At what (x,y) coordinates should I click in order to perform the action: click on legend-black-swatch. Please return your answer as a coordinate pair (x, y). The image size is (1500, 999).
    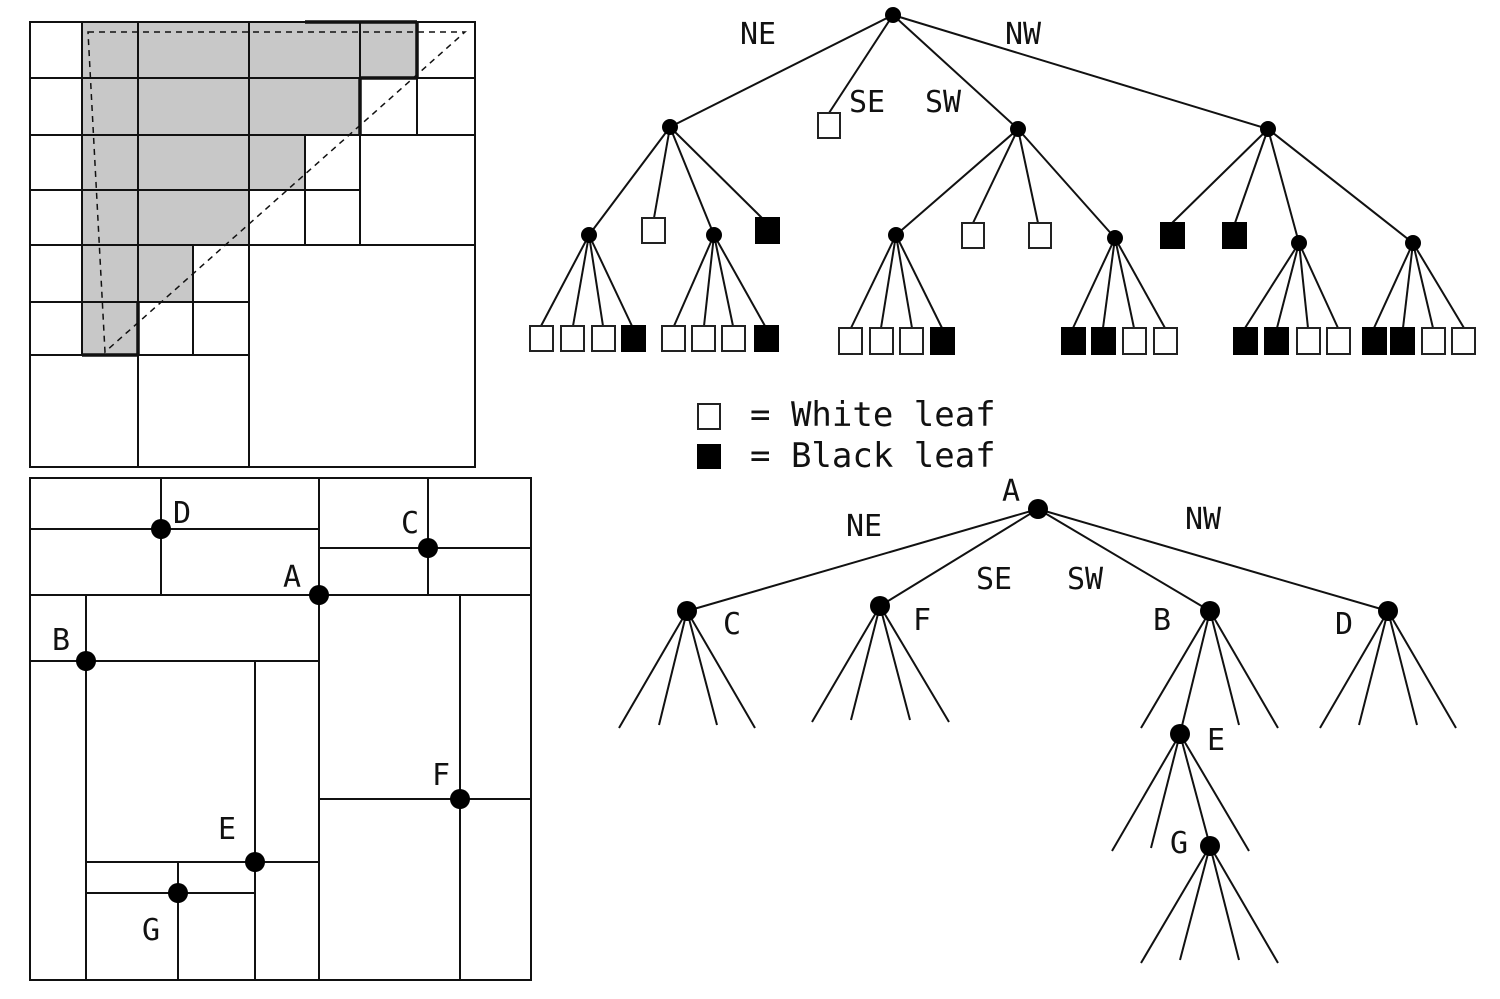
    Looking at the image, I should click on (709, 456).